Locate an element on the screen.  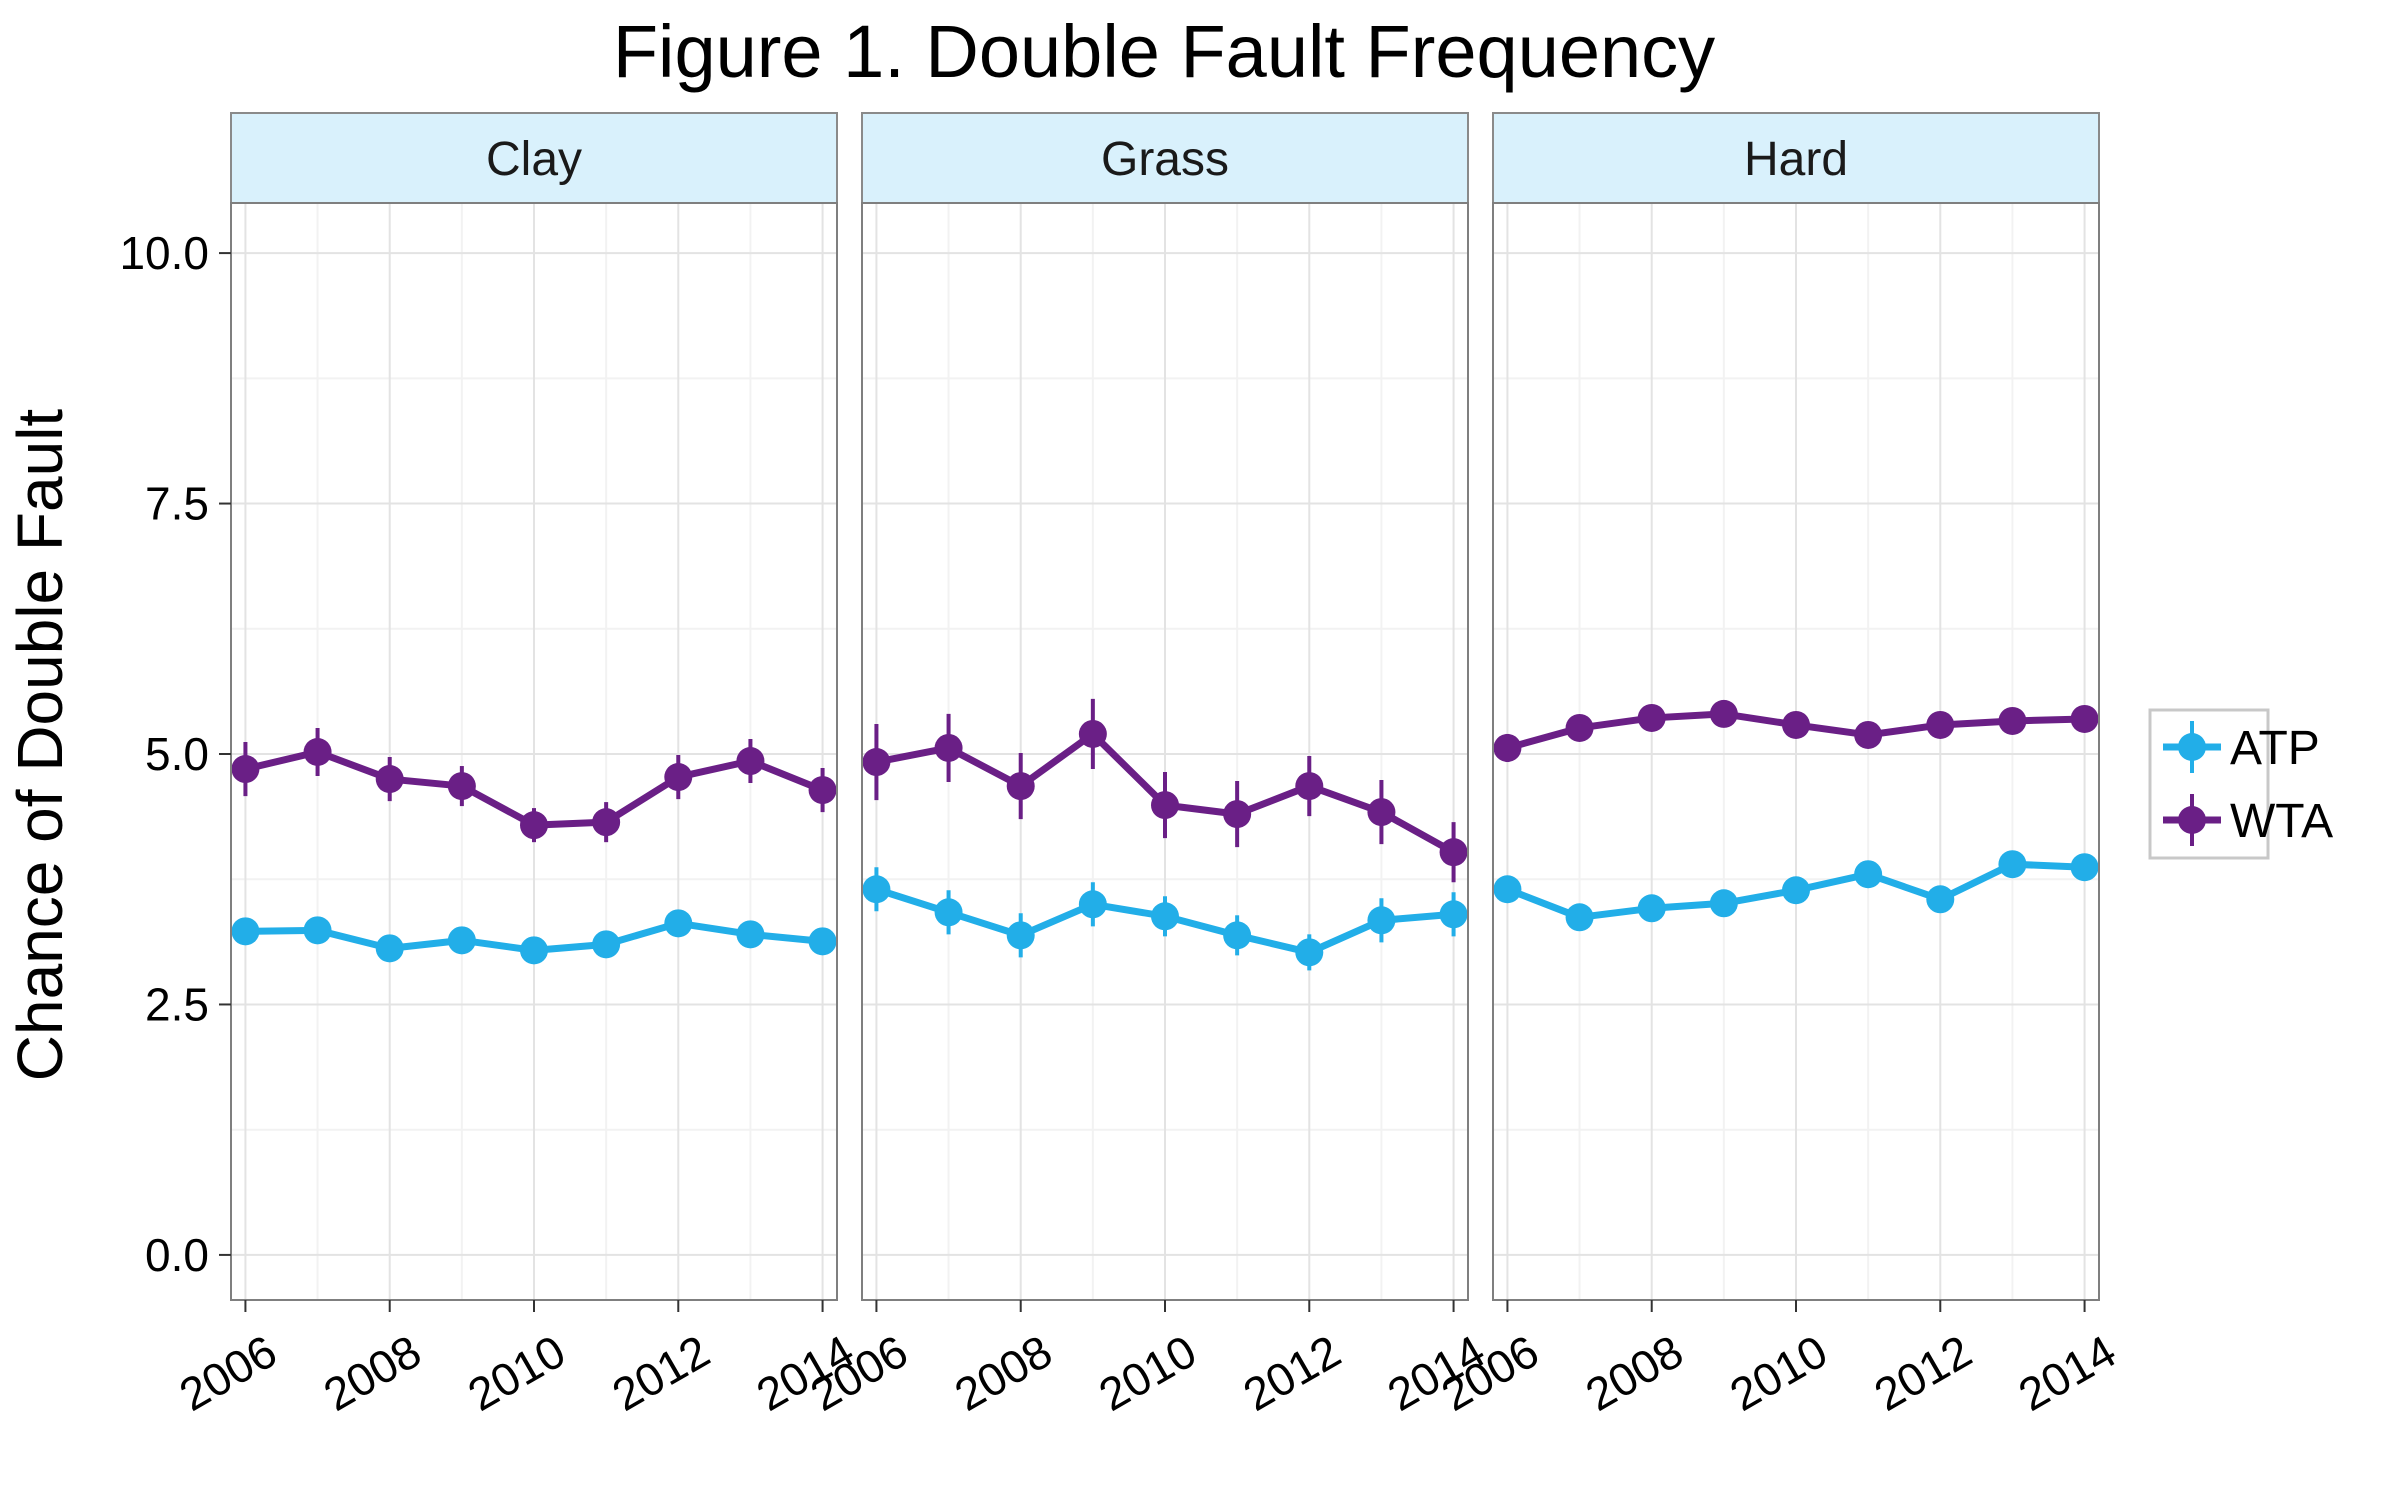
series-atp-clay is located at coordinates (534, 937).